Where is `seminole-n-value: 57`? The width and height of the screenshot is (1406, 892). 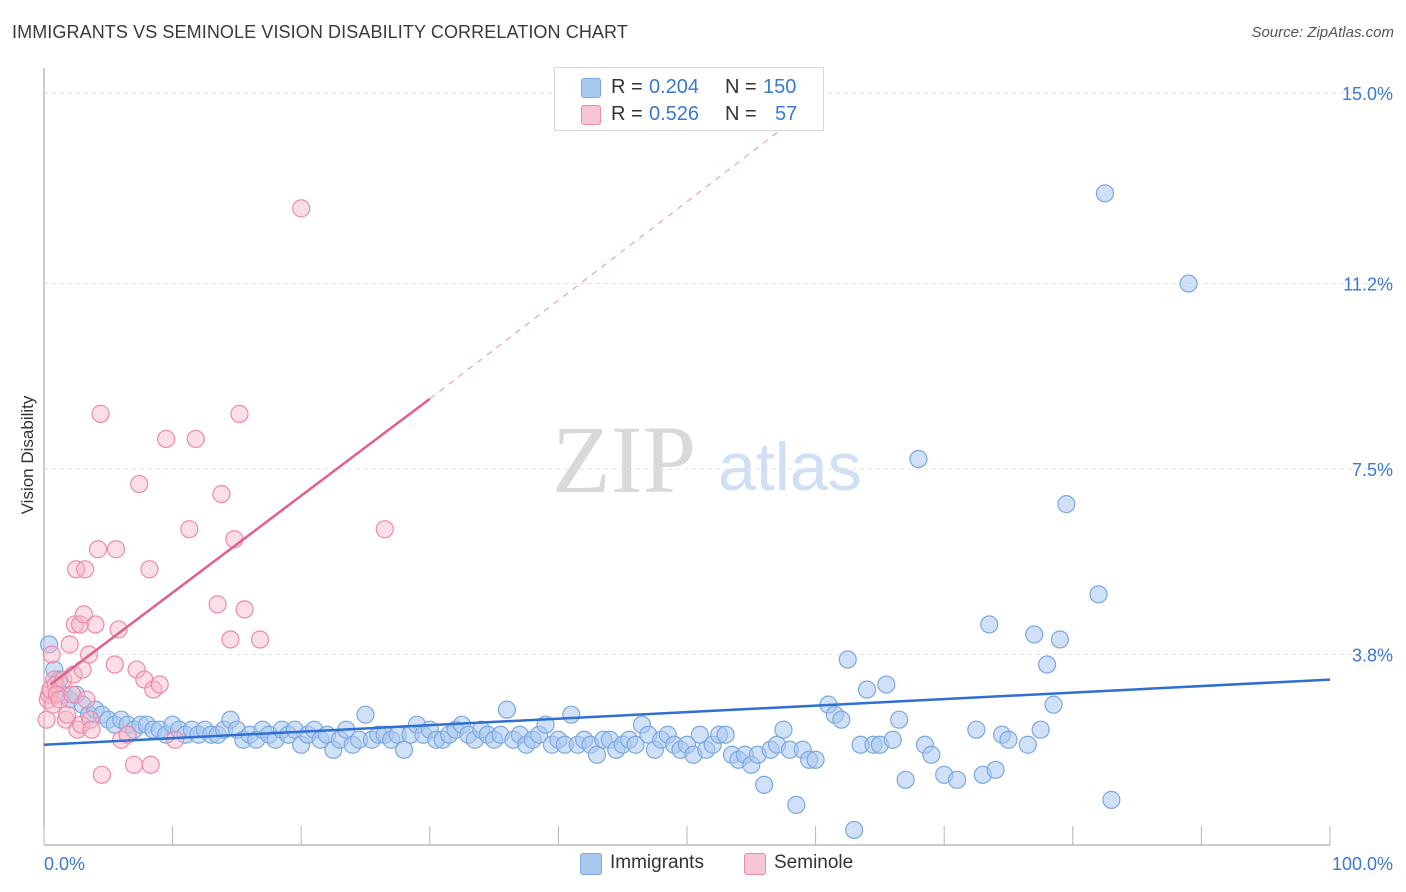 seminole-n-value: 57 is located at coordinates (786, 114).